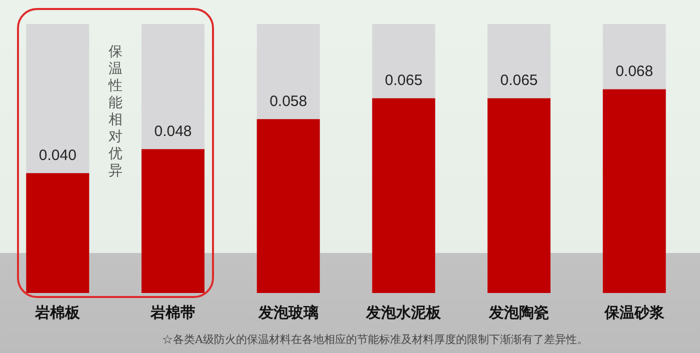 The height and width of the screenshot is (353, 700). What do you see at coordinates (115, 112) in the screenshot?
I see `annotation: 保温性能相对优异` at bounding box center [115, 112].